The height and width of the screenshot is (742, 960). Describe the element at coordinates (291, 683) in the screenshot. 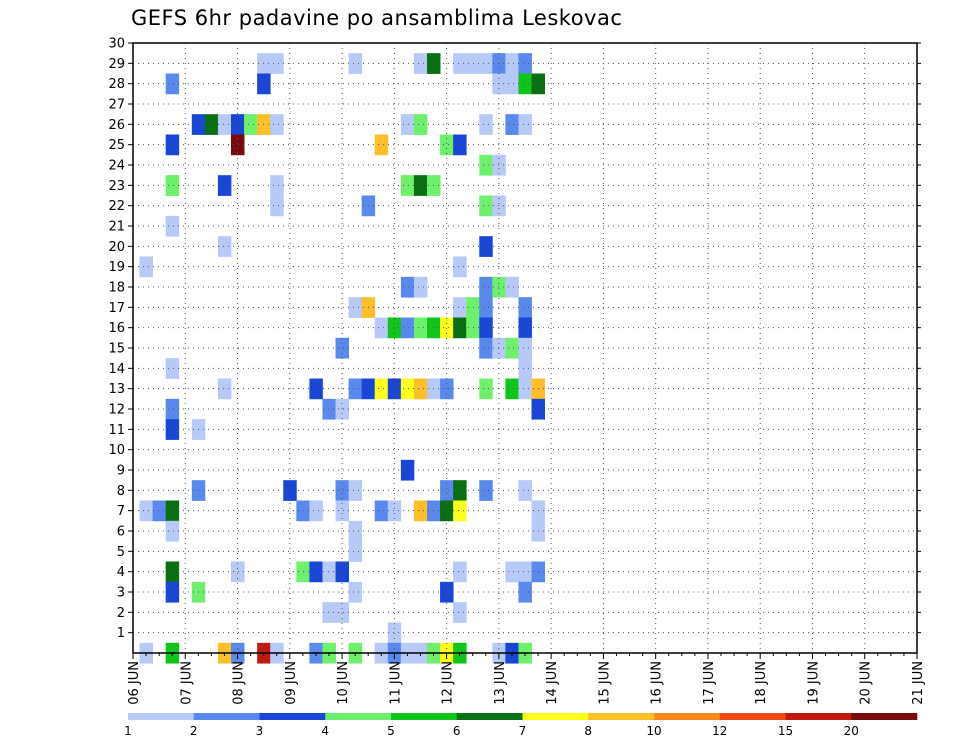

I see `x-tick-label: 09 JUN` at that location.